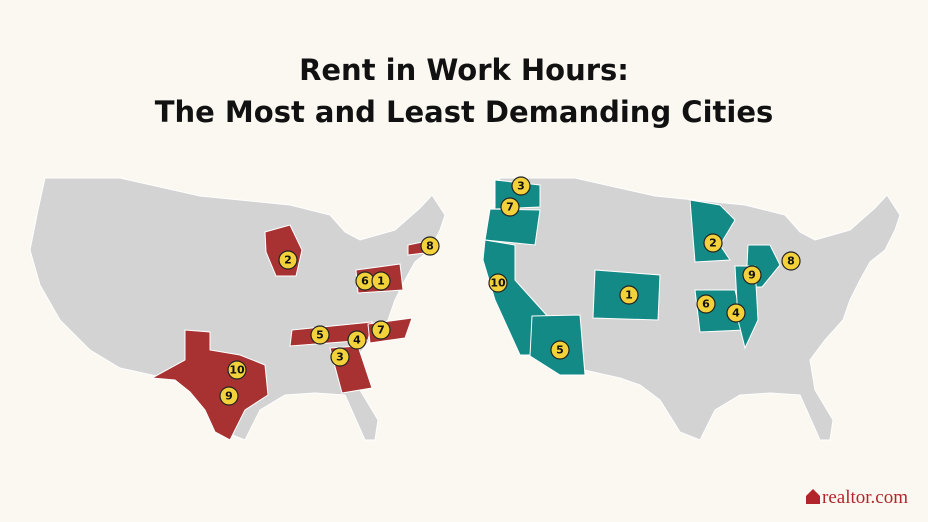  I want to click on title-line: Rent in Work Hours:, so click(464, 70).